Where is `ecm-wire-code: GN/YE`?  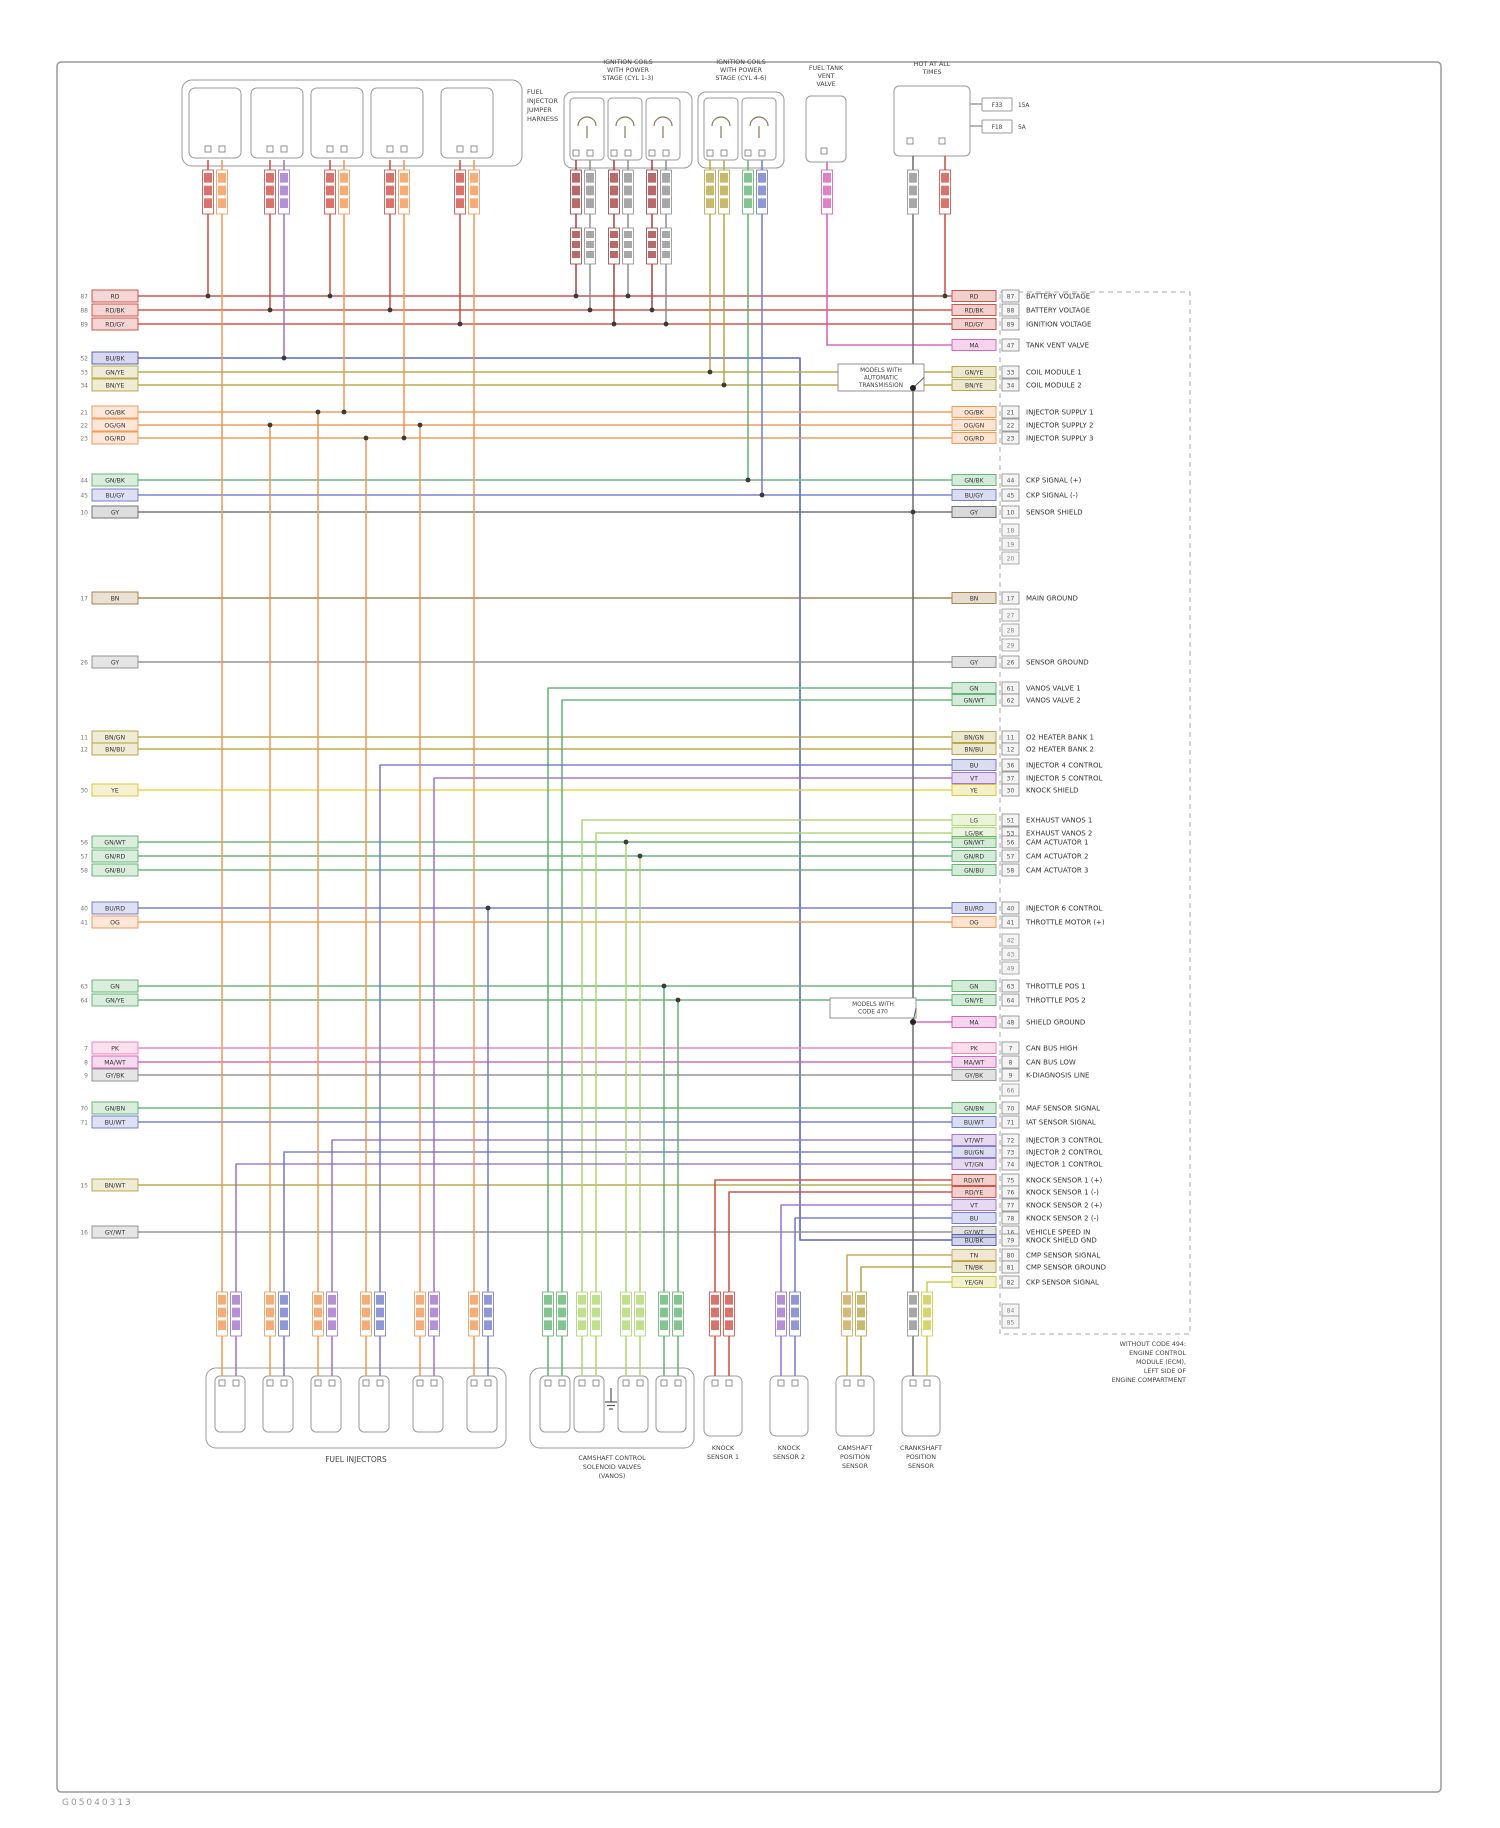 ecm-wire-code: GN/YE is located at coordinates (974, 372).